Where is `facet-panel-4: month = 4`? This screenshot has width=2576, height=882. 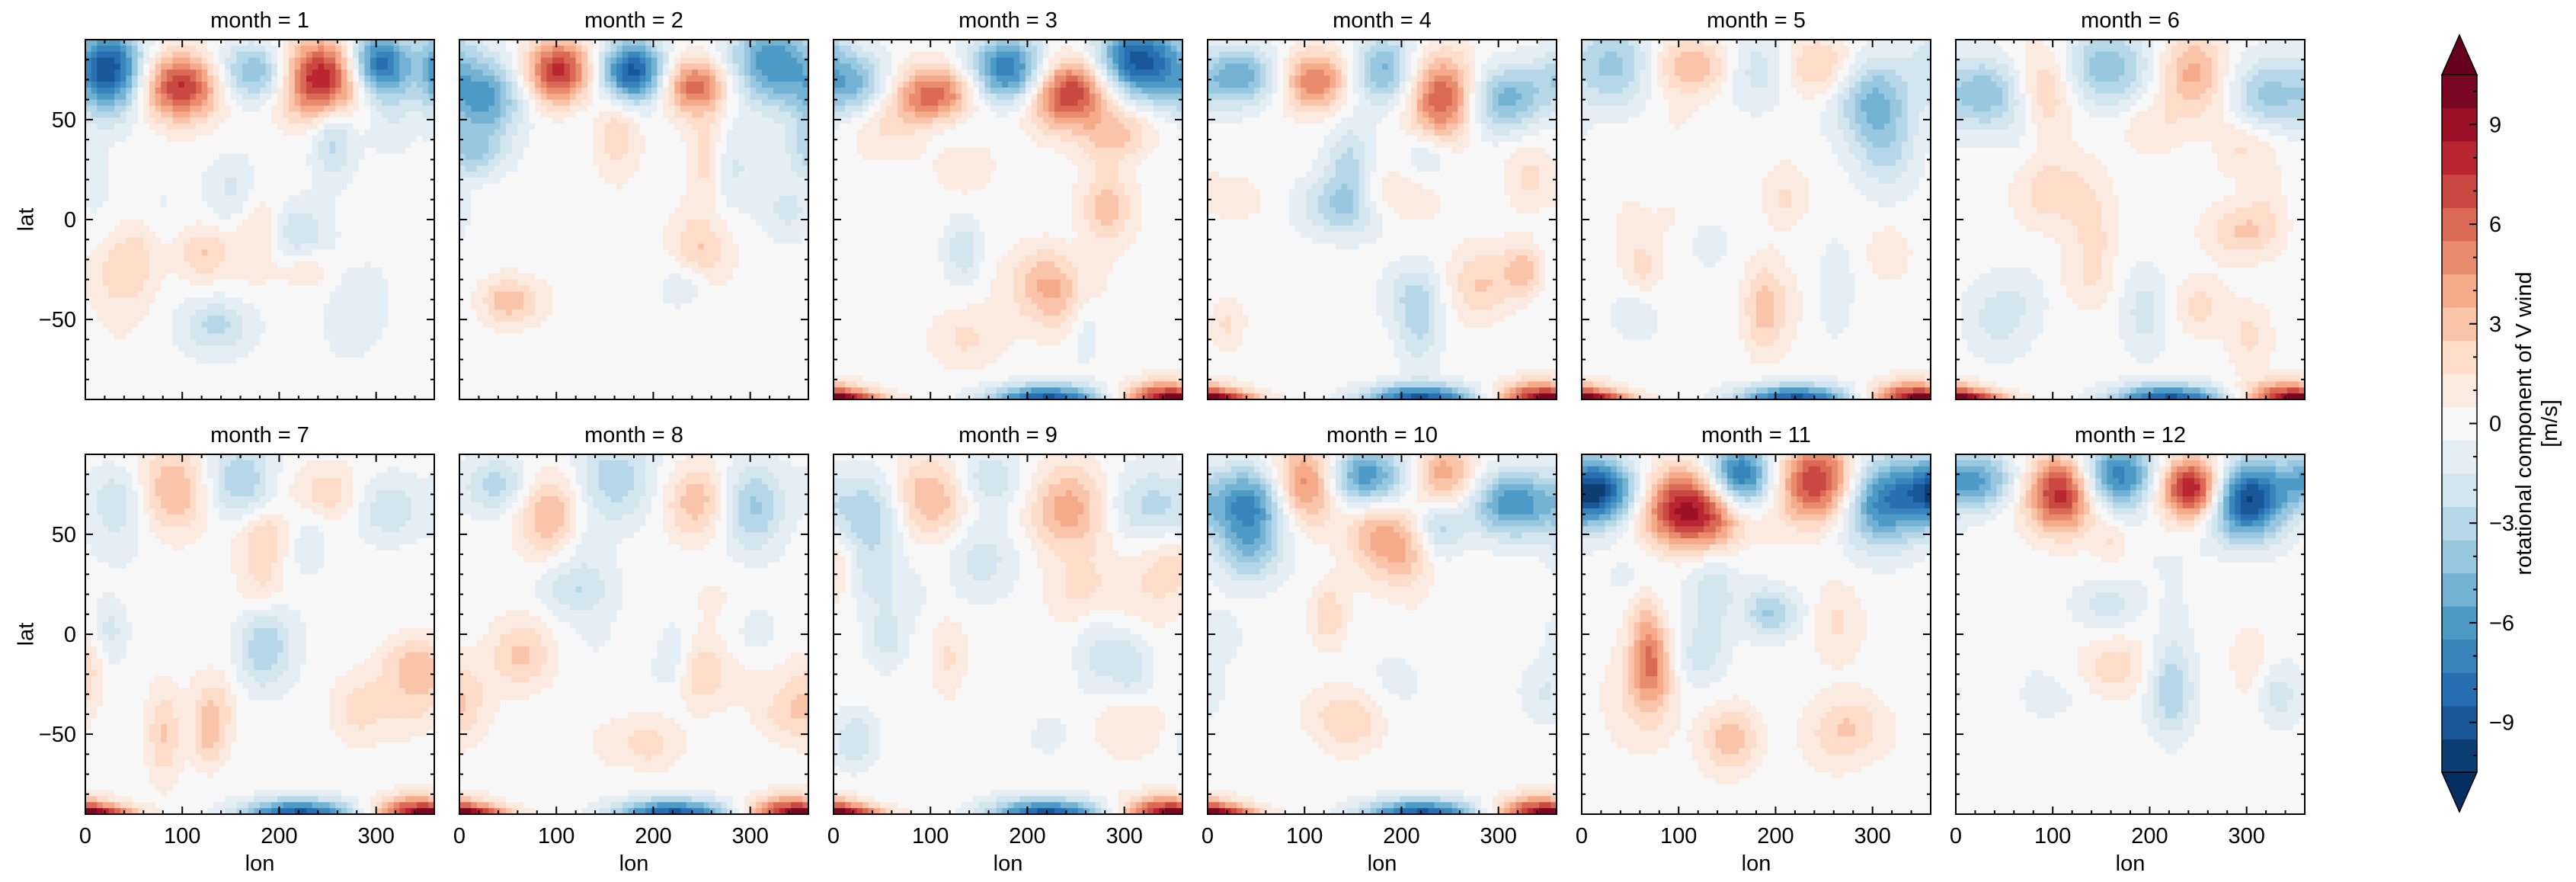 facet-panel-4: month = 4 is located at coordinates (1382, 204).